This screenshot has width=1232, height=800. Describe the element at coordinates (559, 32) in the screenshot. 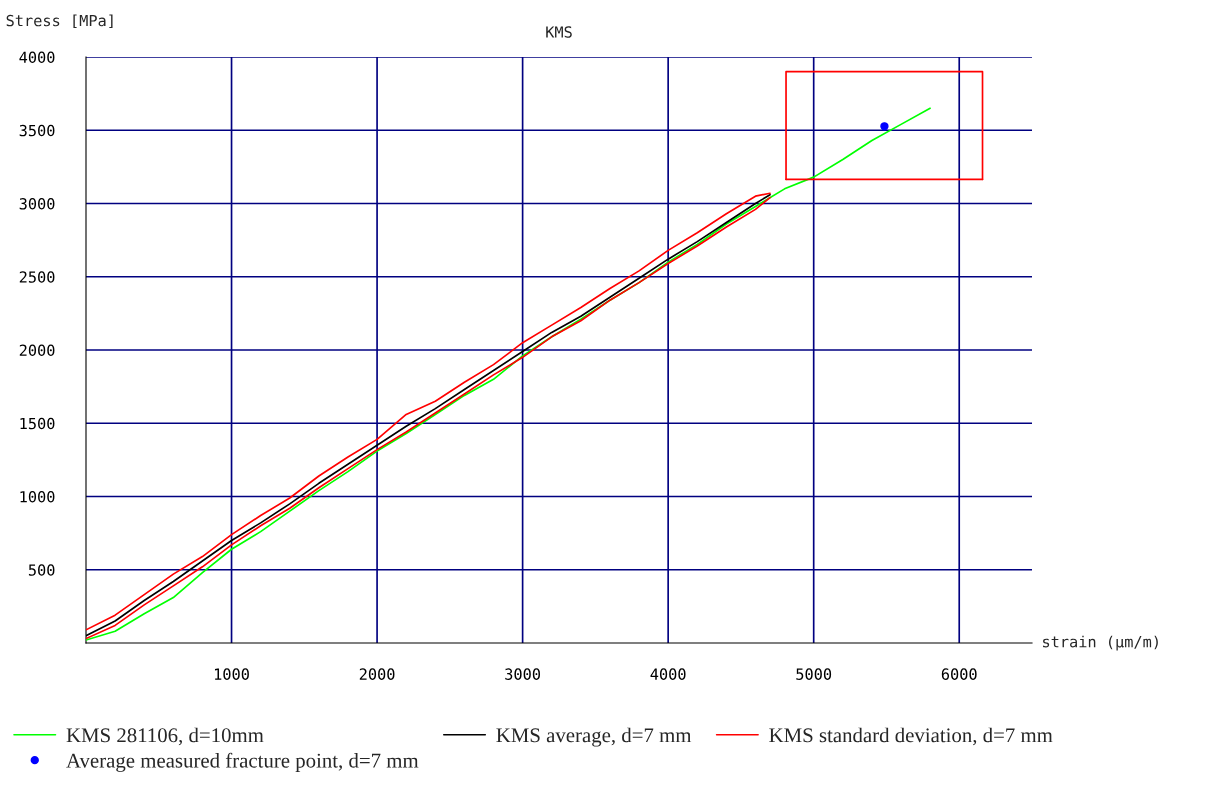

I see `chart-title: KMS` at that location.